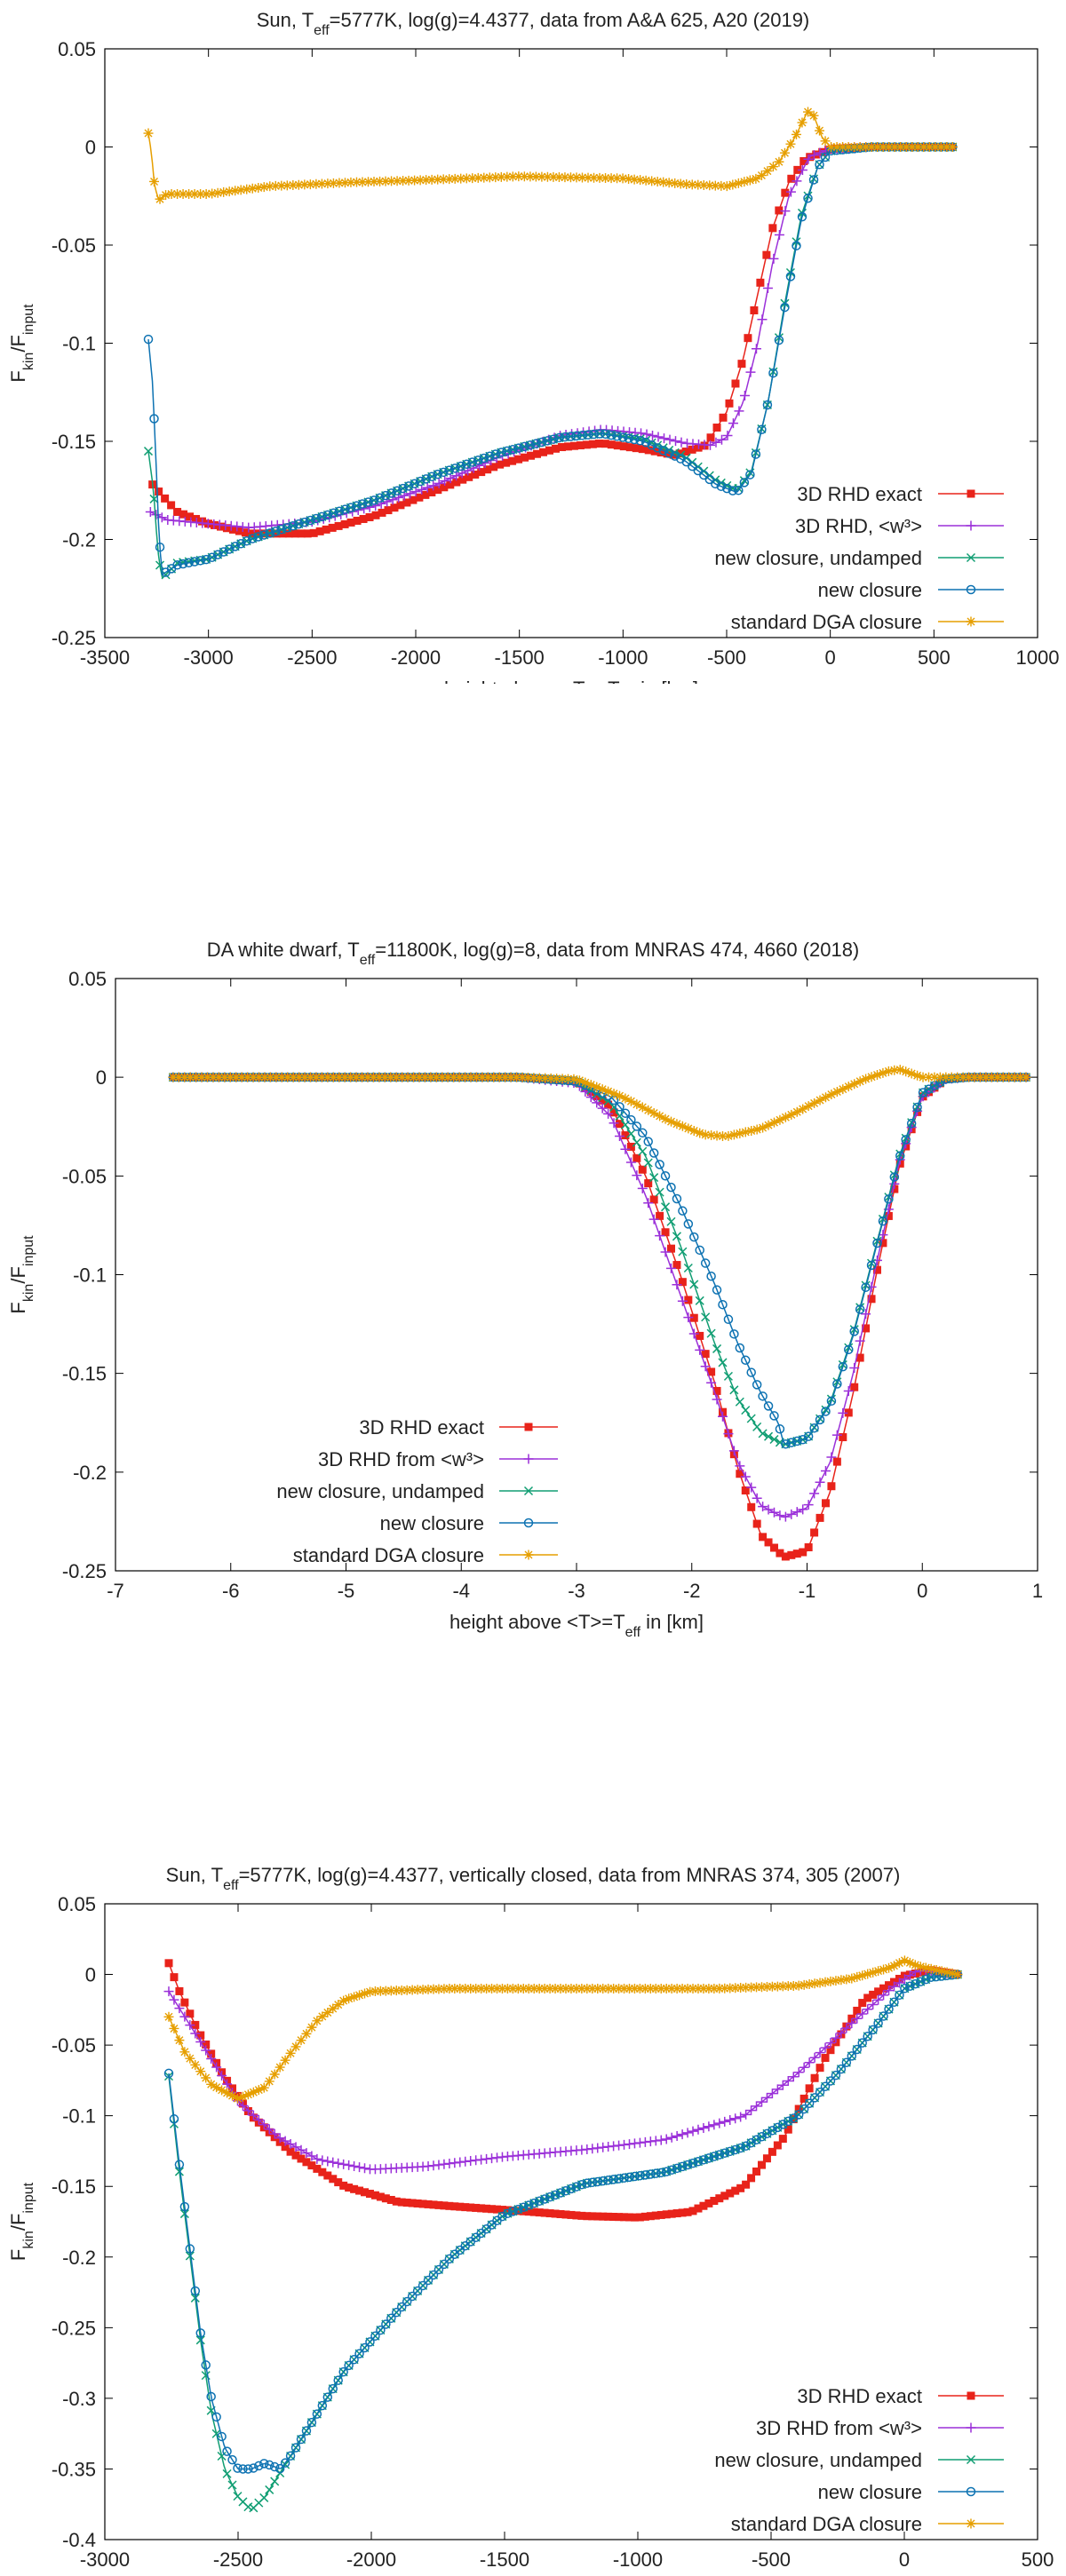 This screenshot has height=2576, width=1066. What do you see at coordinates (623, 658) in the screenshot?
I see `x-tick-label: -1000` at bounding box center [623, 658].